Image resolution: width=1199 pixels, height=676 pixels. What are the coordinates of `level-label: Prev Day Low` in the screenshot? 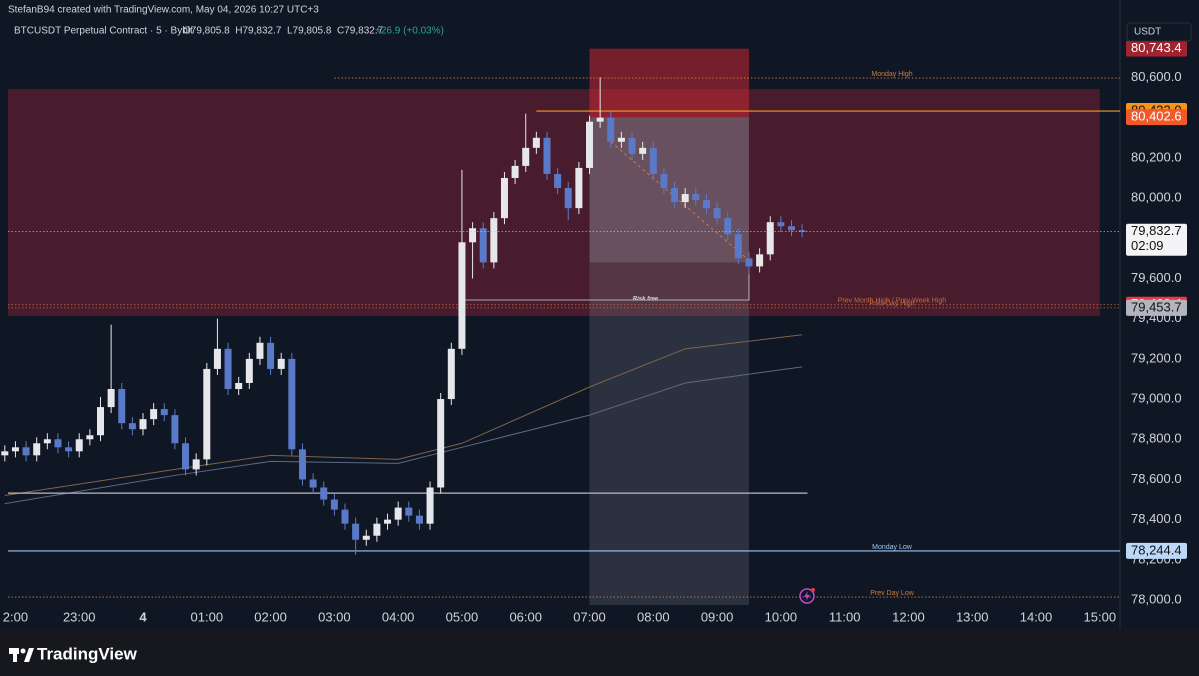 It's located at (892, 593).